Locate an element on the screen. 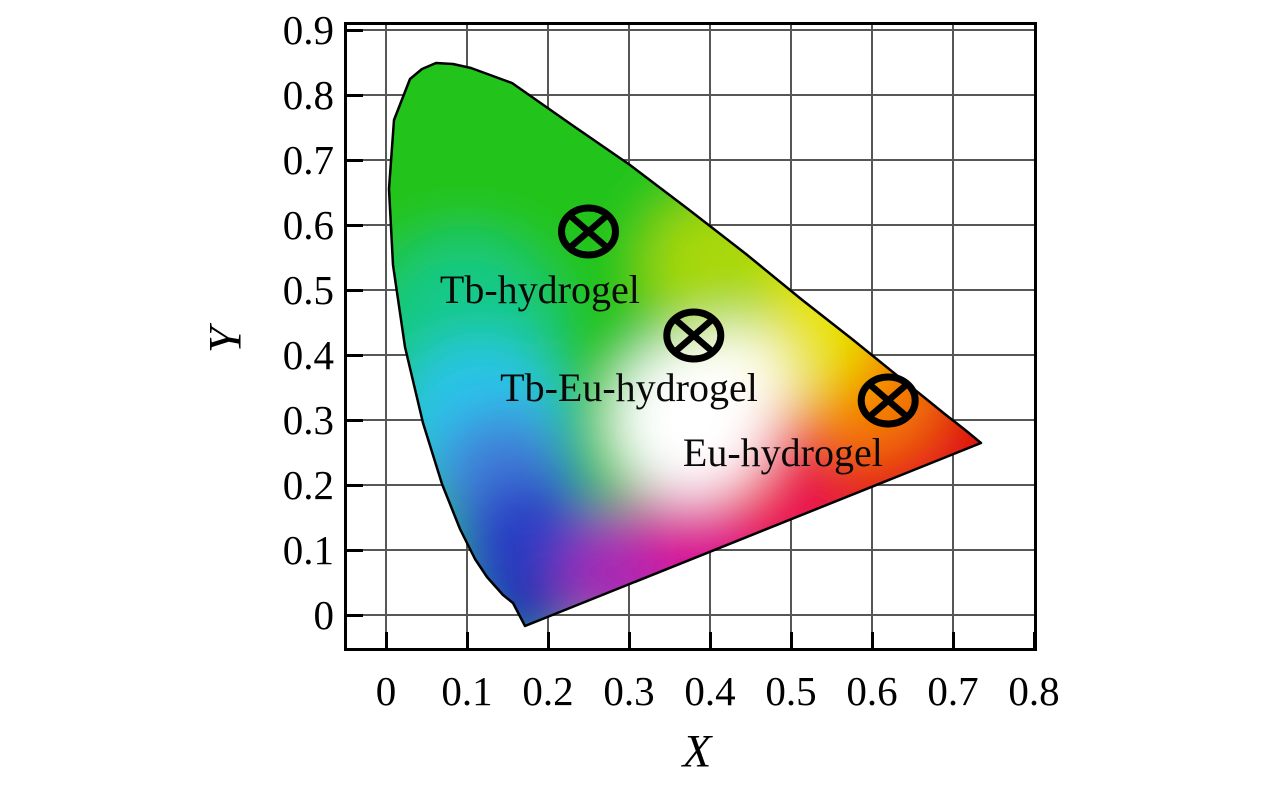 This screenshot has width=1276, height=787. x-tick-label: 0.3 is located at coordinates (629, 691).